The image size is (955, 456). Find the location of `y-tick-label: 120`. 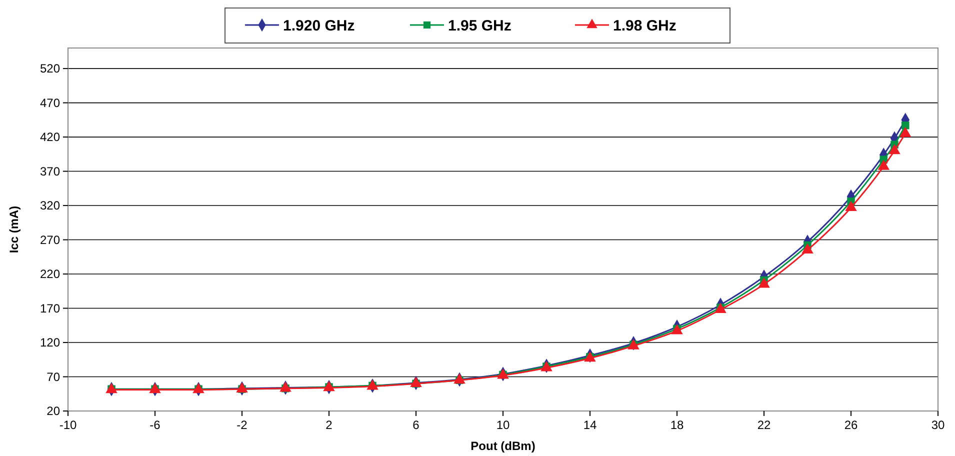

y-tick-label: 120 is located at coordinates (50, 343).